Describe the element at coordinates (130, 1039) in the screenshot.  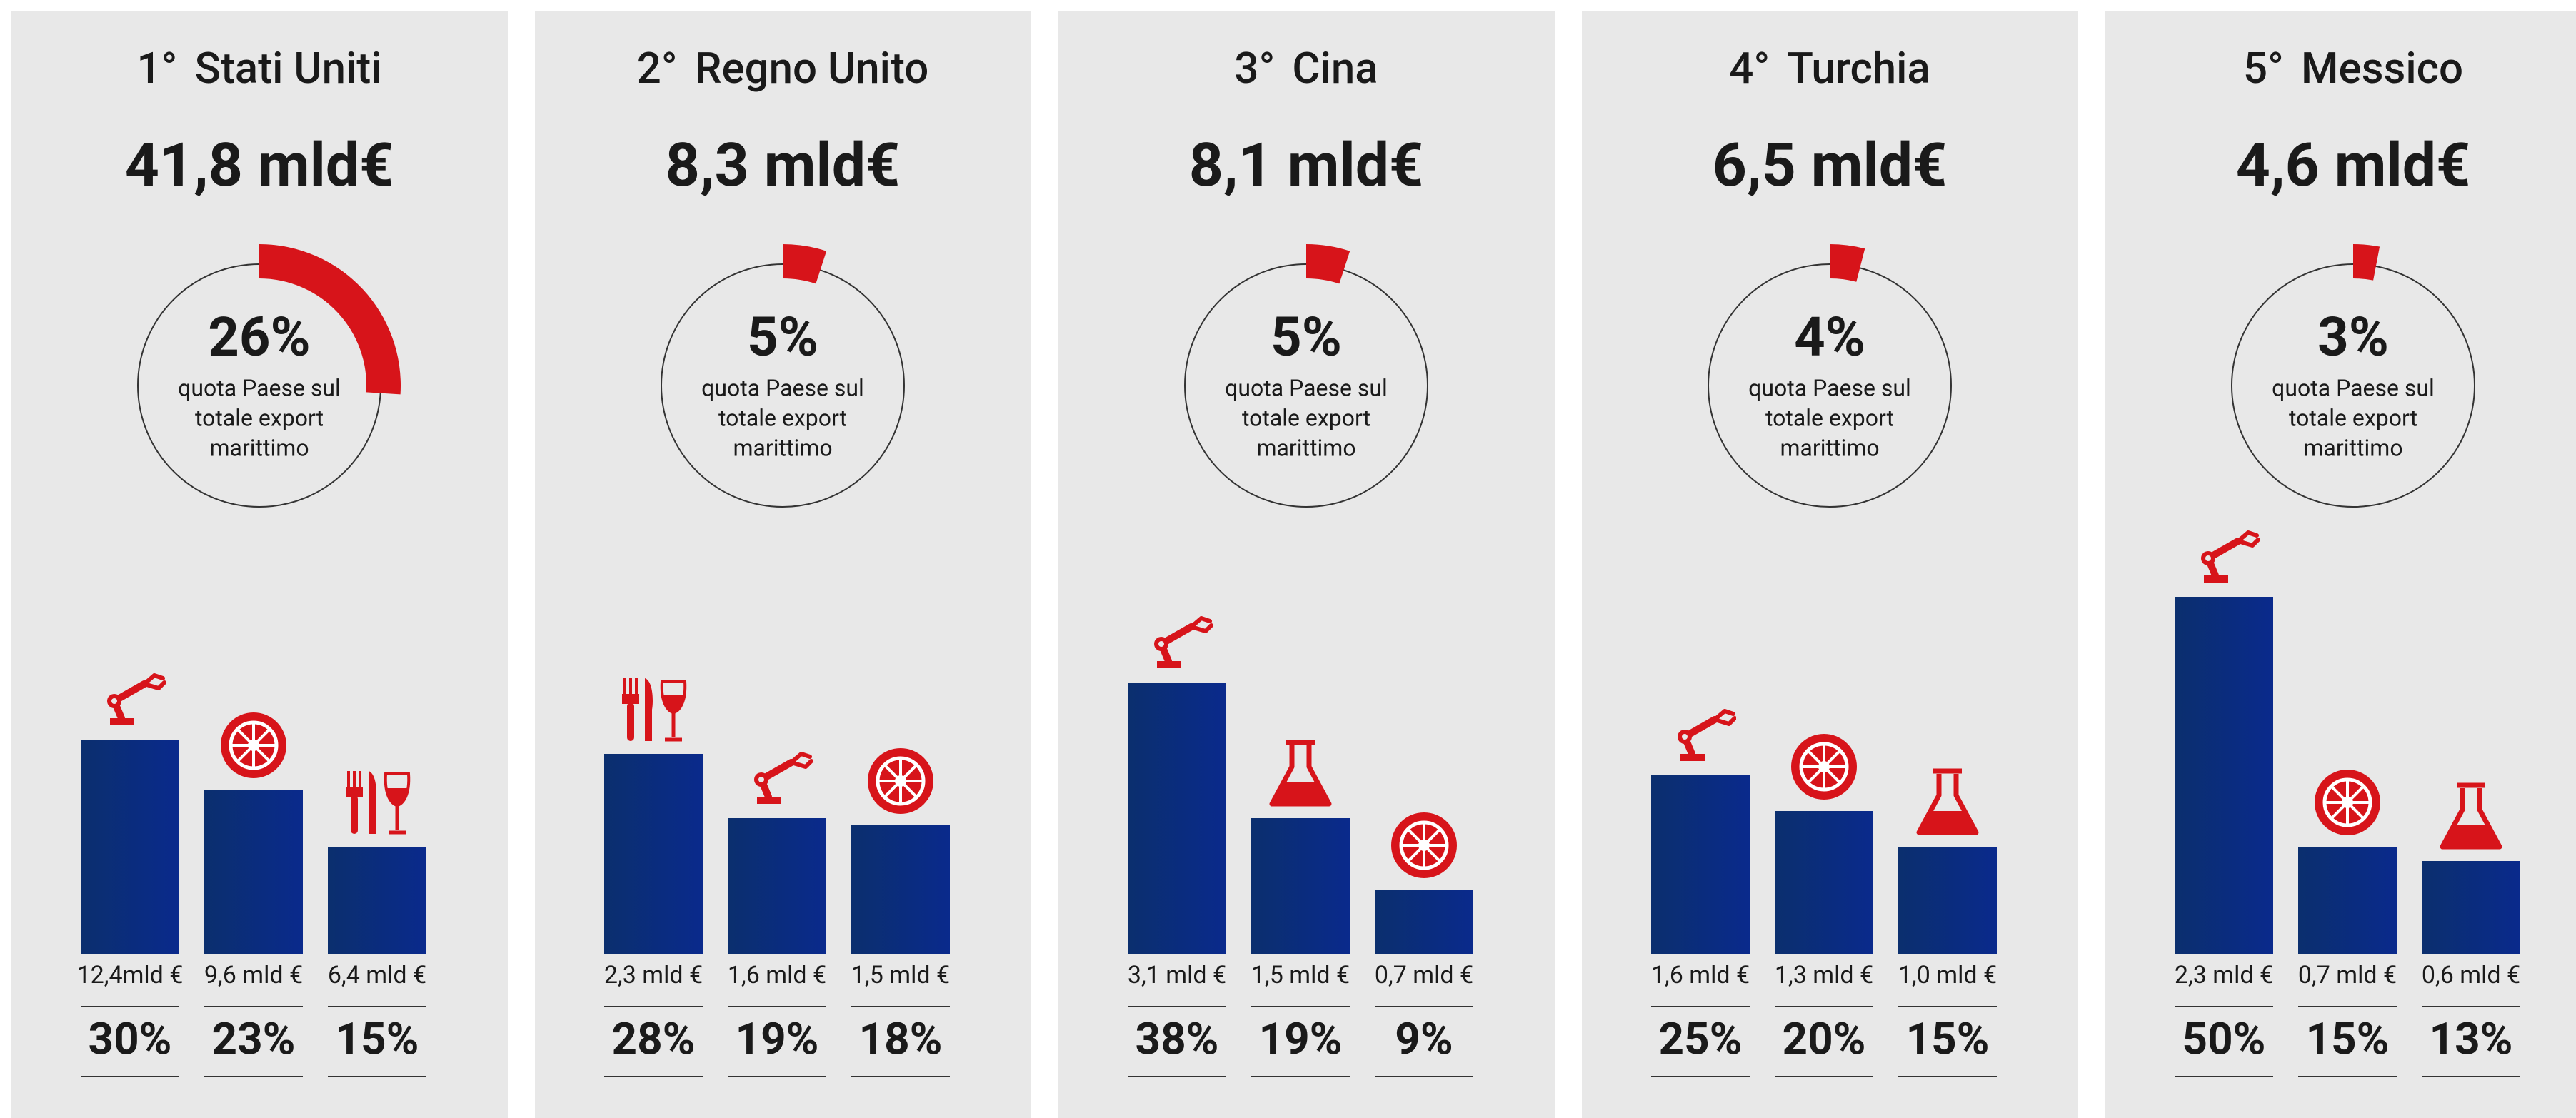
I see `value-label: 30%` at that location.